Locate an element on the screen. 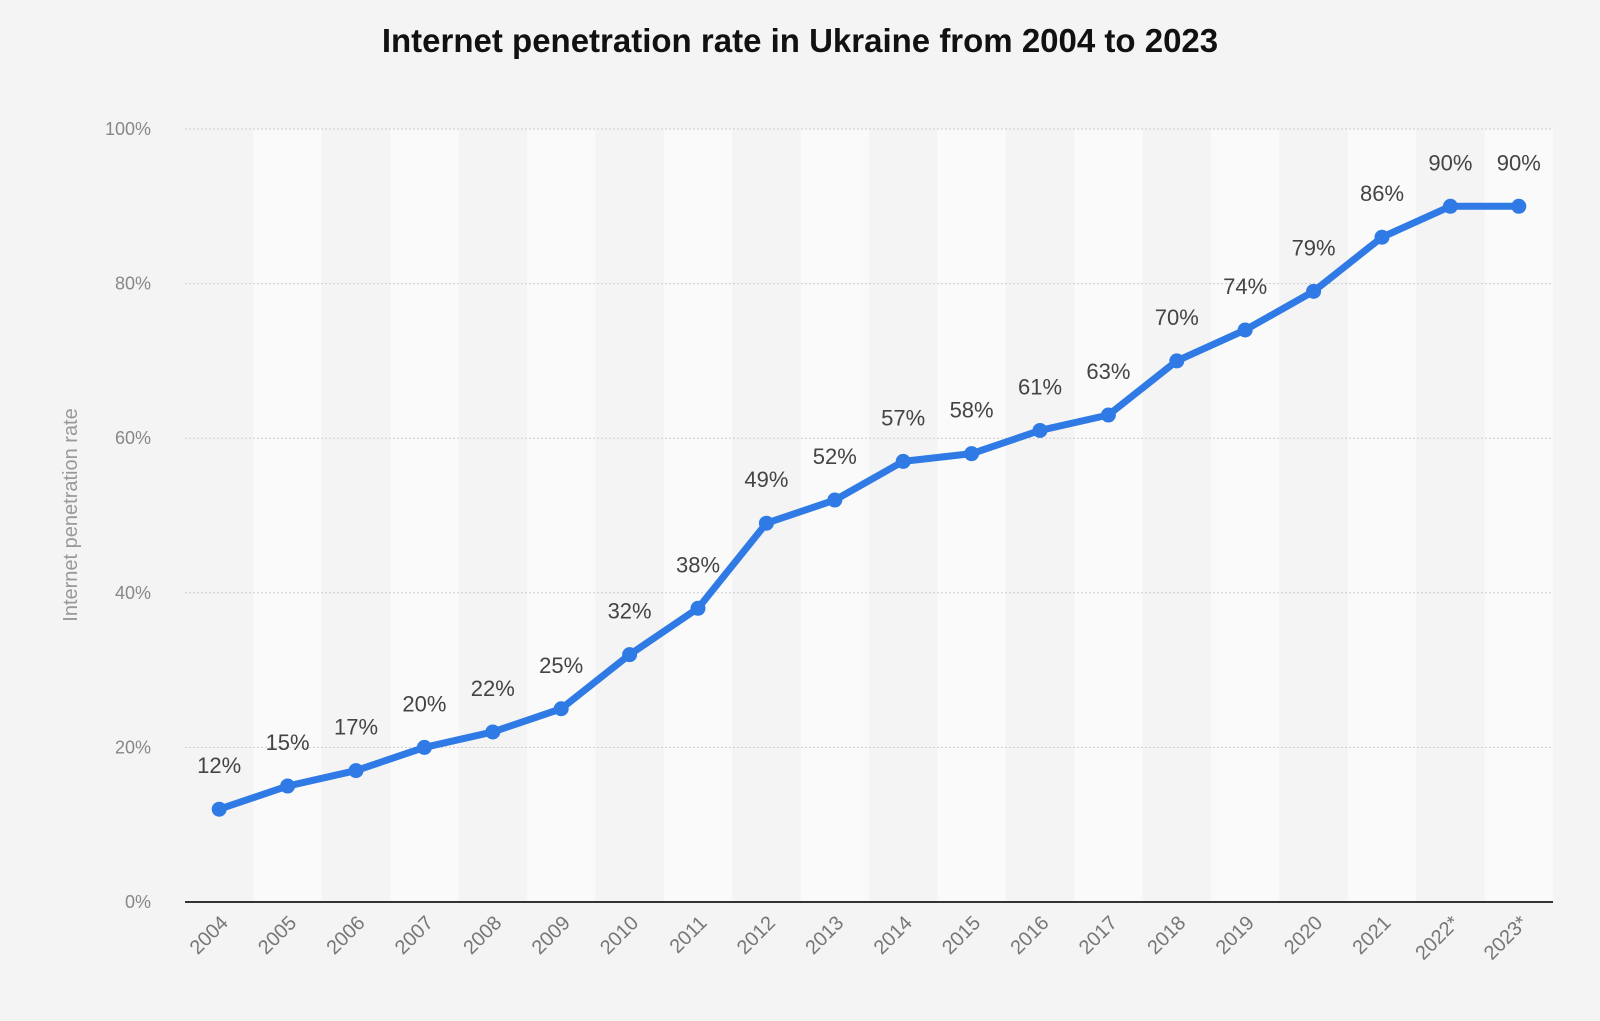  y-tick-label: 60% is located at coordinates (133, 438).